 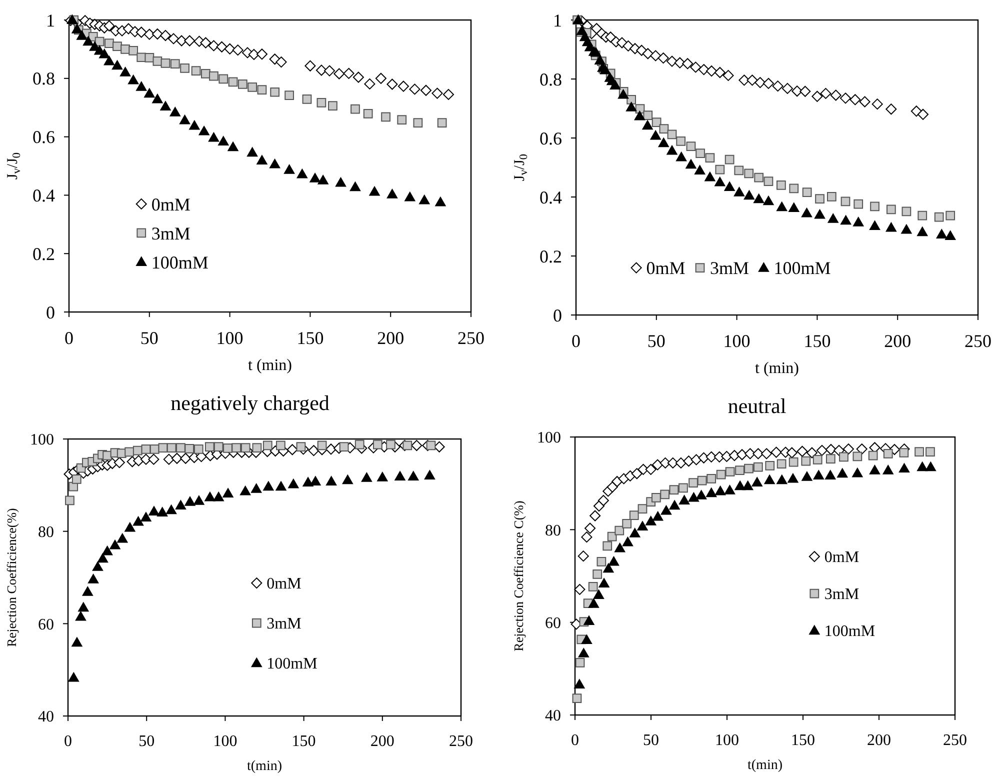 What do you see at coordinates (68, 741) in the screenshot?
I see `x-tick-label: 0` at bounding box center [68, 741].